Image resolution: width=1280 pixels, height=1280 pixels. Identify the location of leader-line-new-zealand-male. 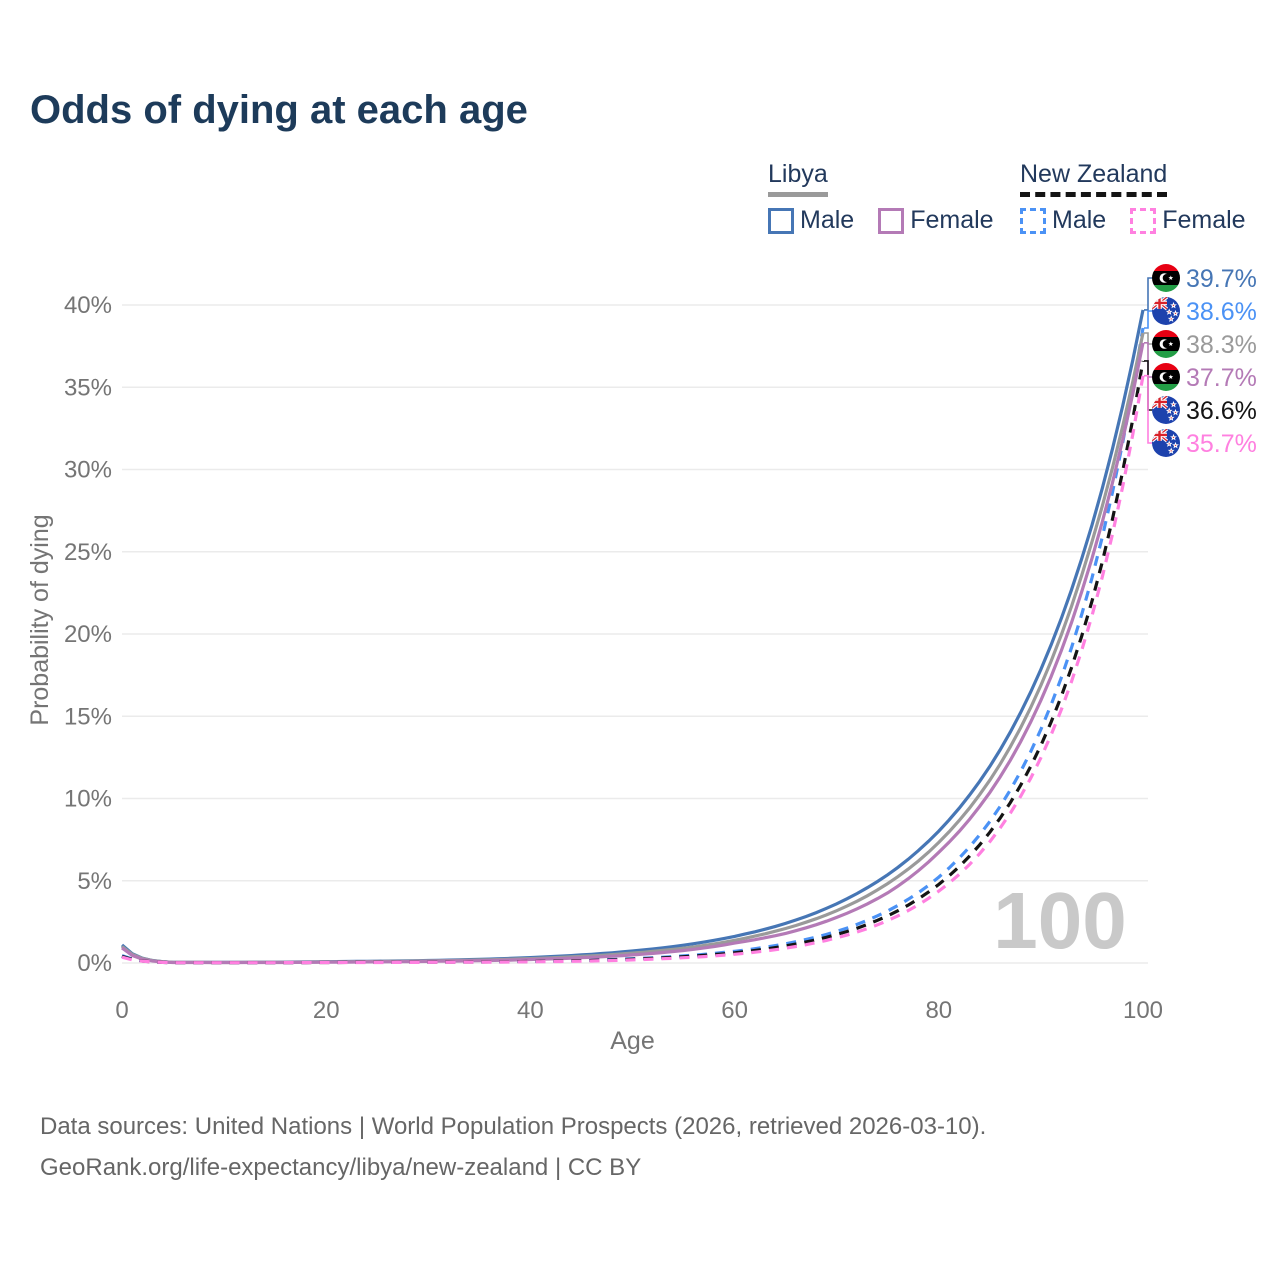
(1148, 319).